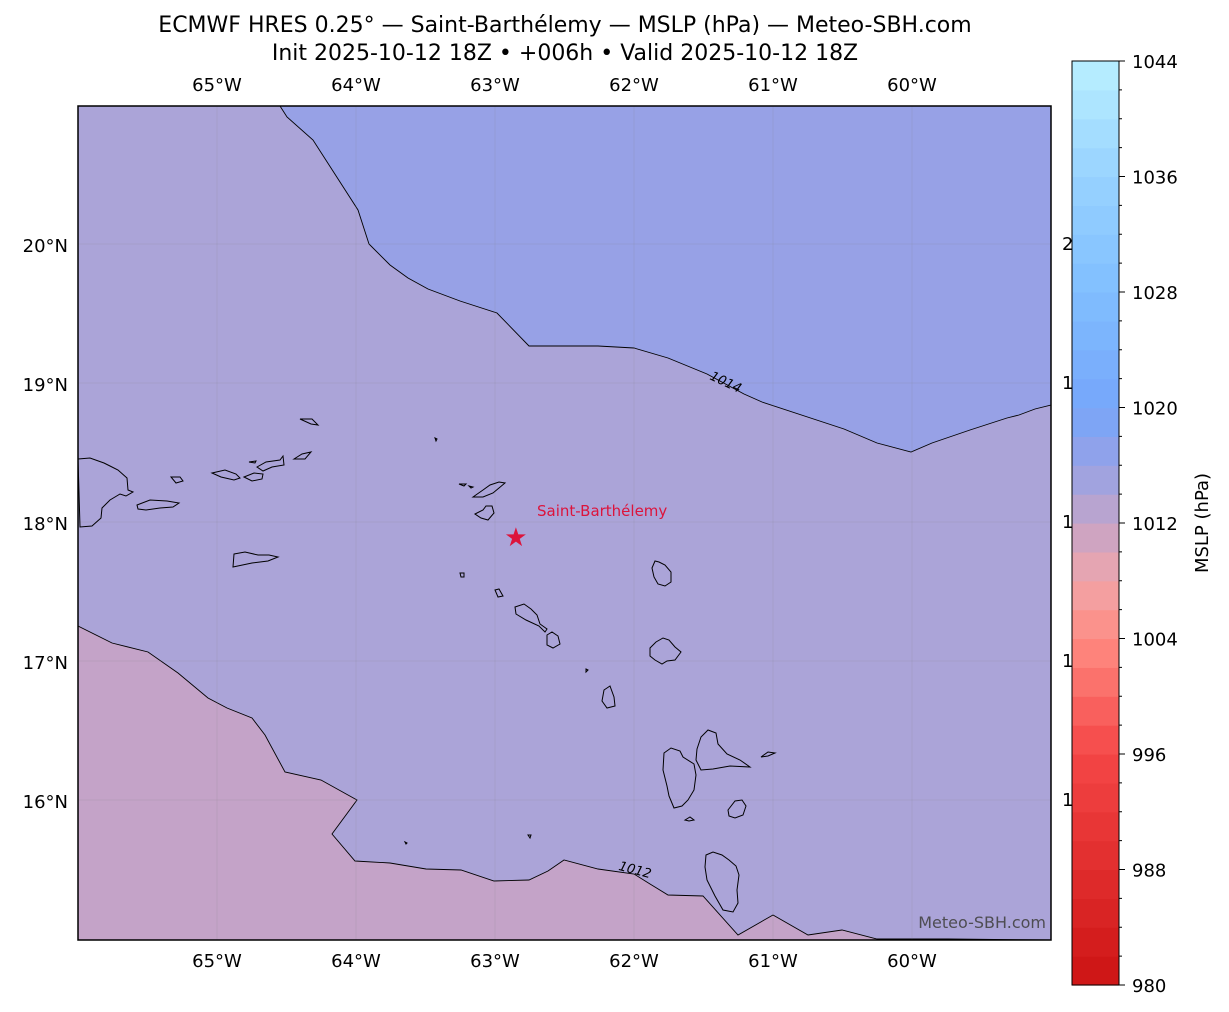 This screenshot has height=1012, width=1229. What do you see at coordinates (217, 961) in the screenshot?
I see `lon-tick-label-bottom: 65°W` at bounding box center [217, 961].